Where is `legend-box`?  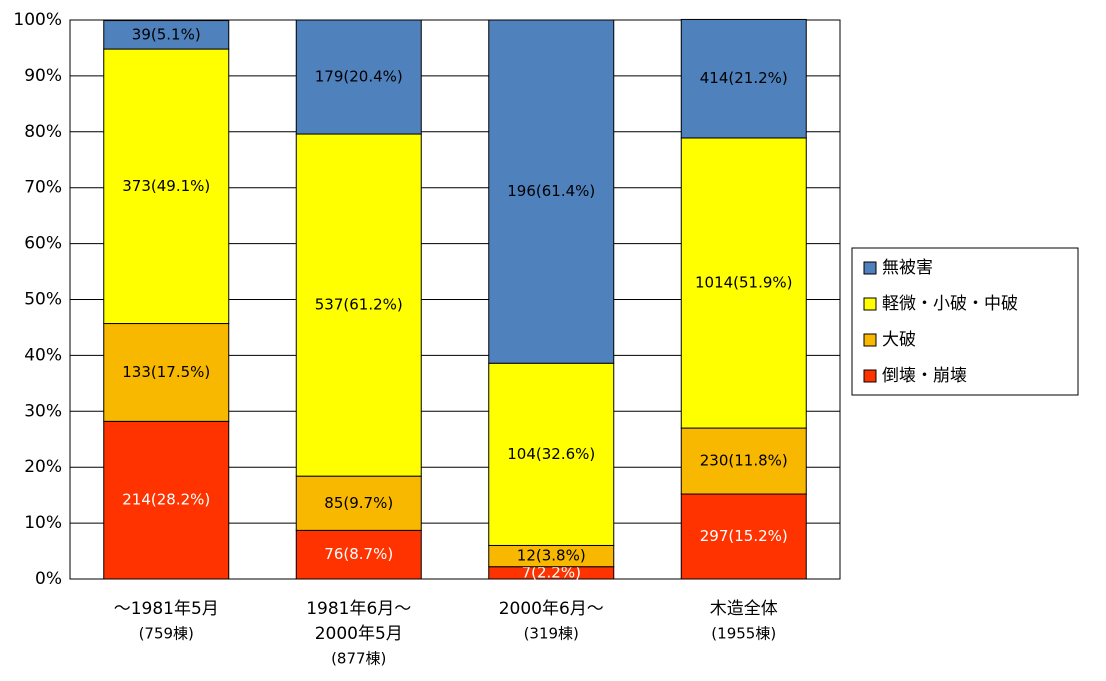
legend-box is located at coordinates (965, 321).